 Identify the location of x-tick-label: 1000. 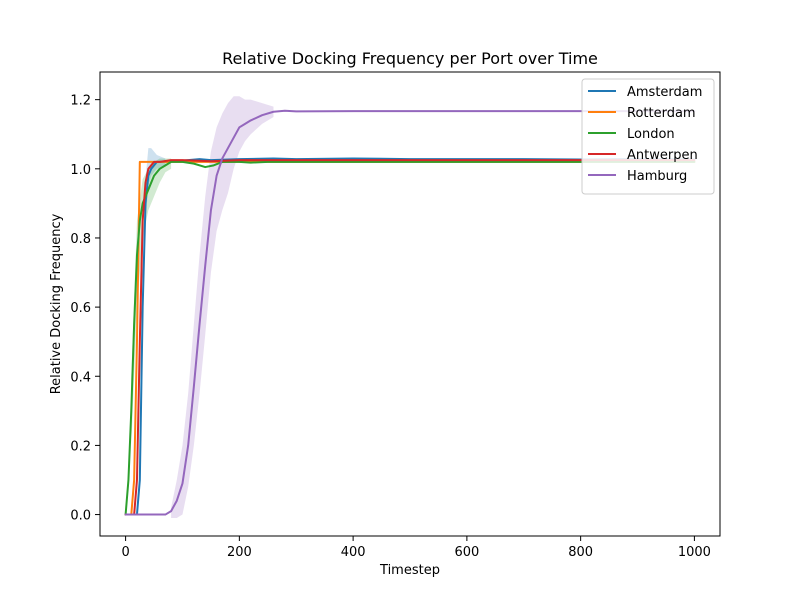
(694, 552).